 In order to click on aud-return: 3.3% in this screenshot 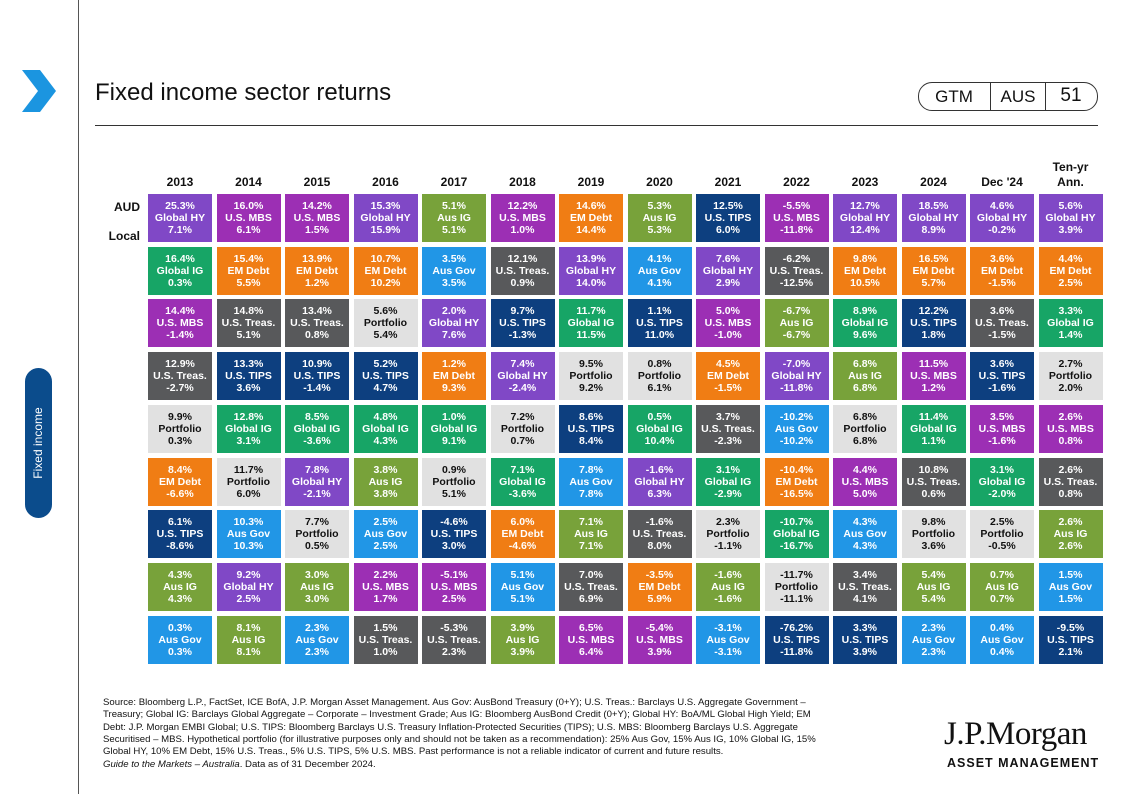, I will do `click(1070, 311)`.